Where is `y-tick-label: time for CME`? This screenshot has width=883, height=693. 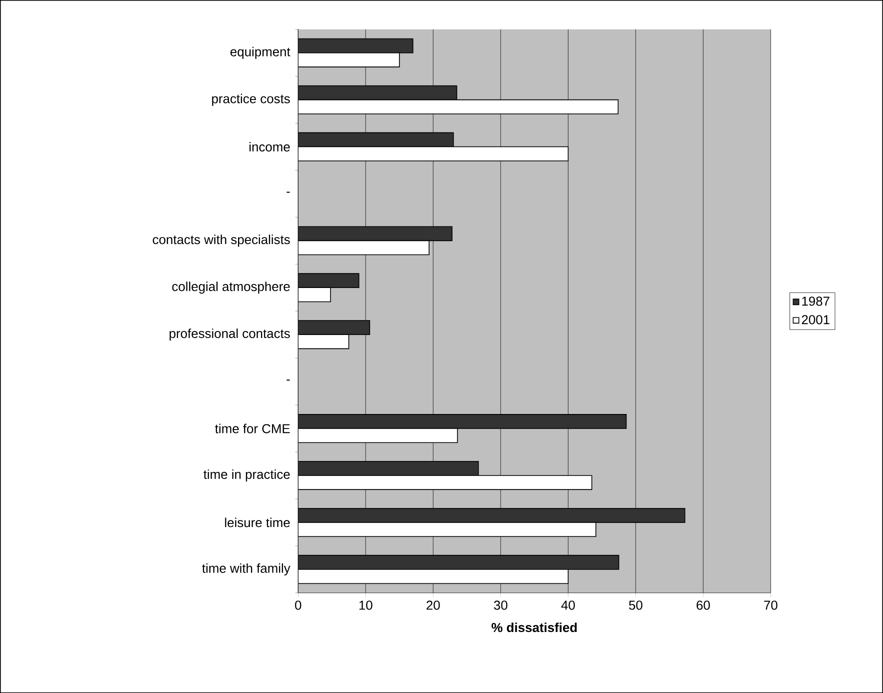 y-tick-label: time for CME is located at coordinates (252, 429).